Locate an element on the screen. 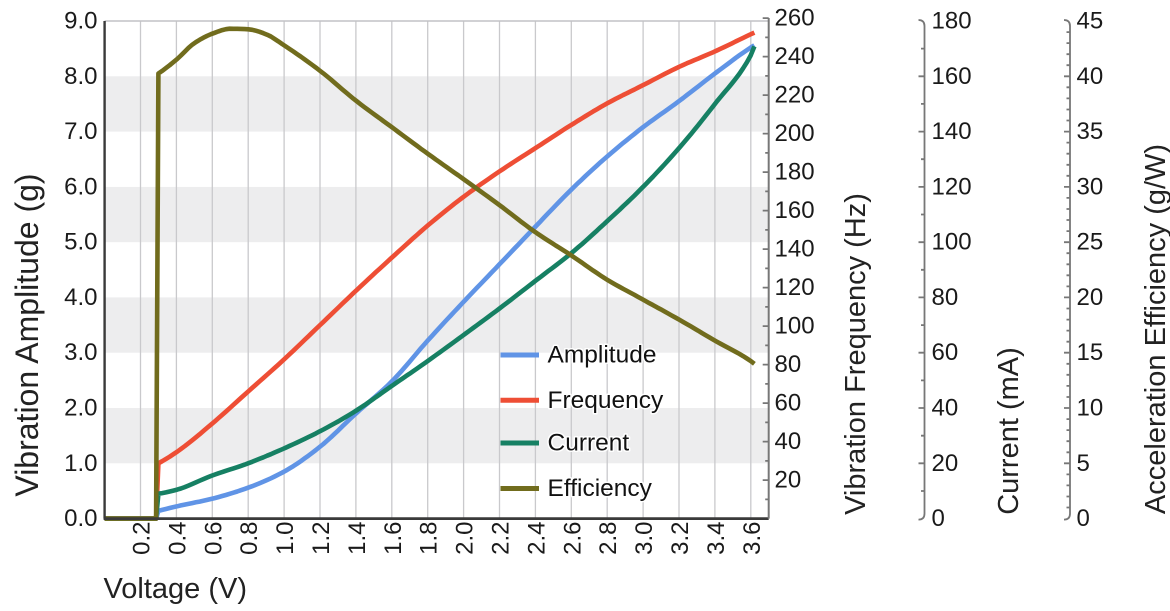 This screenshot has width=1170, height=611. svg-text: Amplitude is located at coordinates (602, 355).